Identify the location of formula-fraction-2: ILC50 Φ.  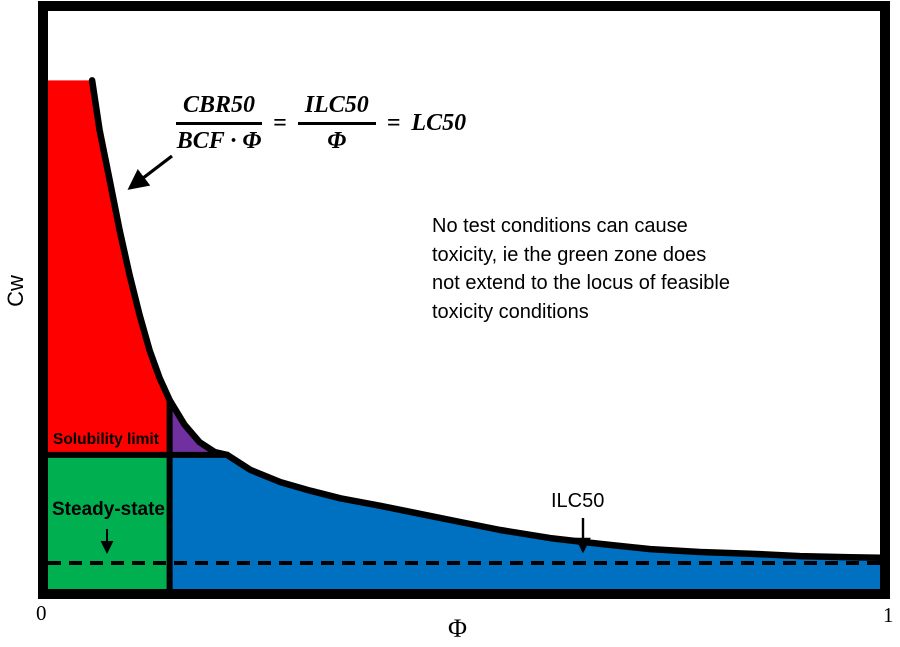
(336, 123).